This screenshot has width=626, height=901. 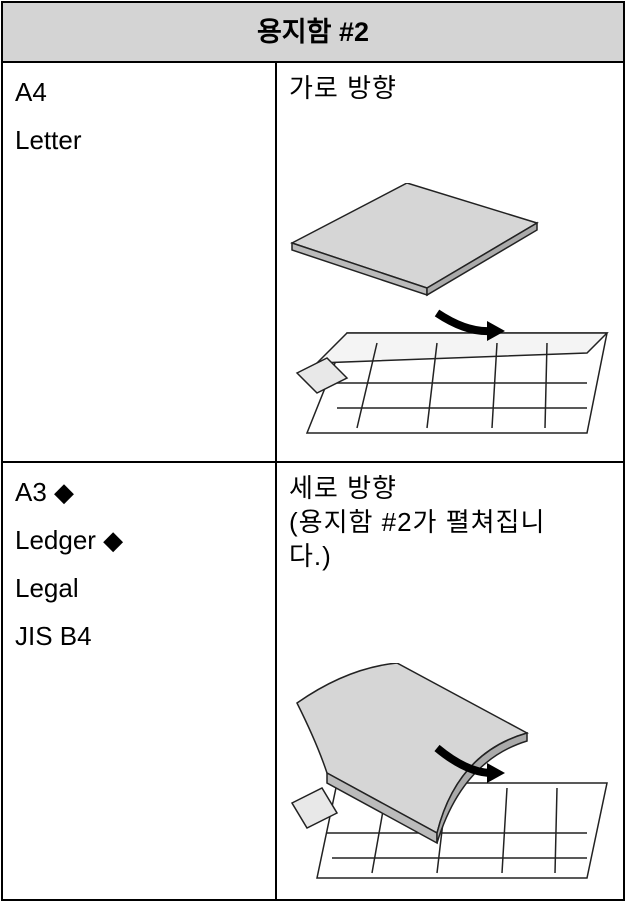 I want to click on paper-size: A3 ◆, so click(x=45, y=492).